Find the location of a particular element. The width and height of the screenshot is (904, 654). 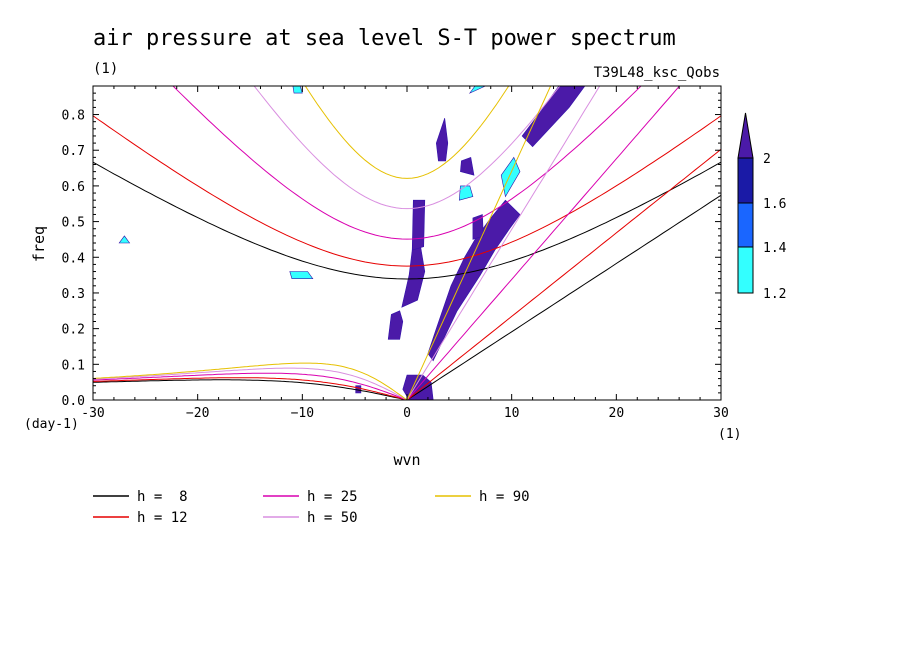

rossby-curve-h90 is located at coordinates (250, 381).